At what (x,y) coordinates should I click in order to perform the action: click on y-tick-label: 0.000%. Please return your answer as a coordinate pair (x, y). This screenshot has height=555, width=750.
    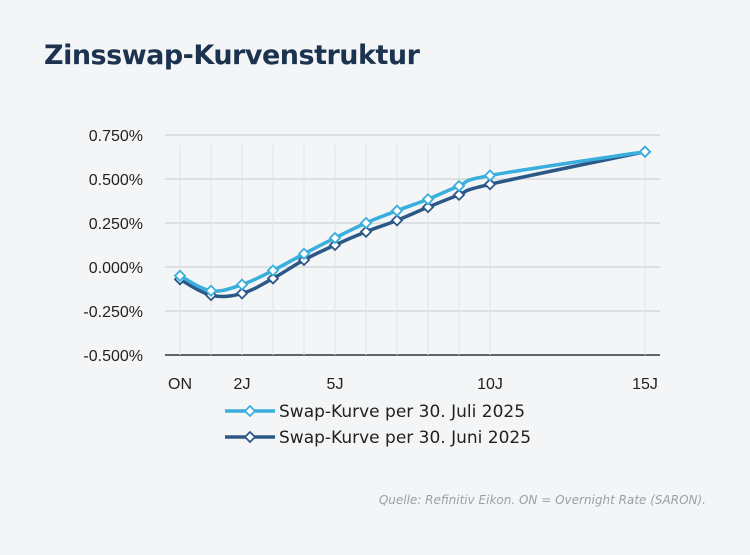
    Looking at the image, I should click on (116, 268).